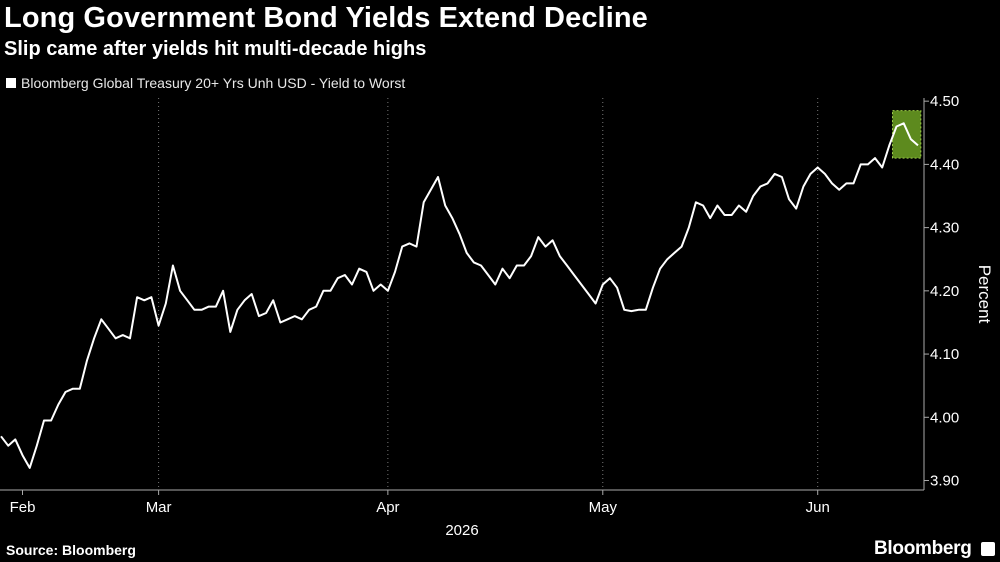 The width and height of the screenshot is (1000, 562). I want to click on x-tick-label: Feb, so click(23, 507).